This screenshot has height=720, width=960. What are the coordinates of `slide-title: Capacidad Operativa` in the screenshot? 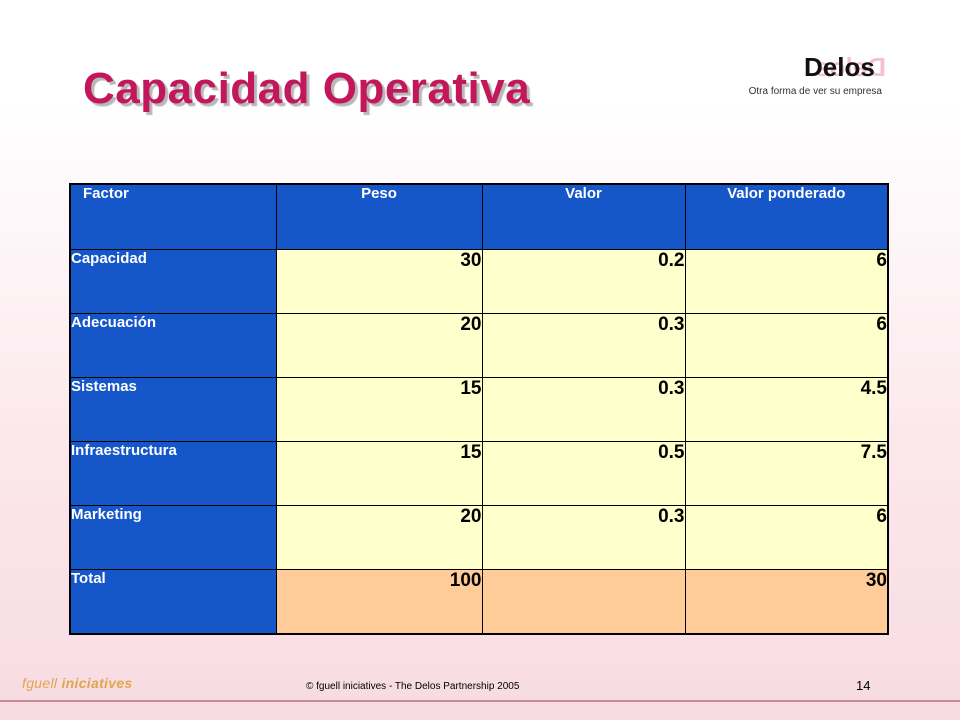 It's located at (307, 88).